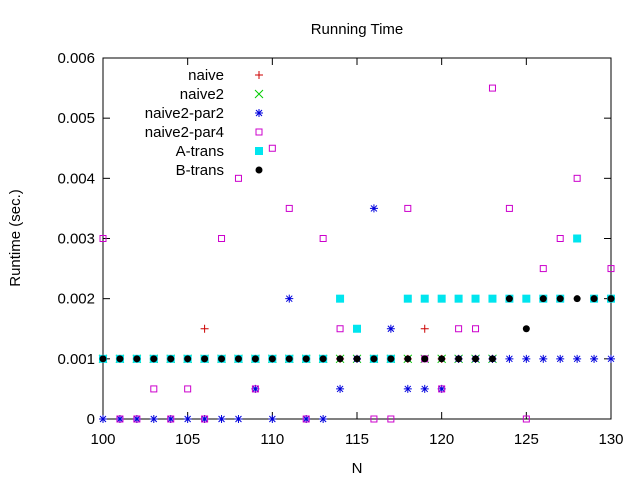 This screenshot has width=640, height=480. I want to click on y-tick-label: 0.003, so click(76, 239).